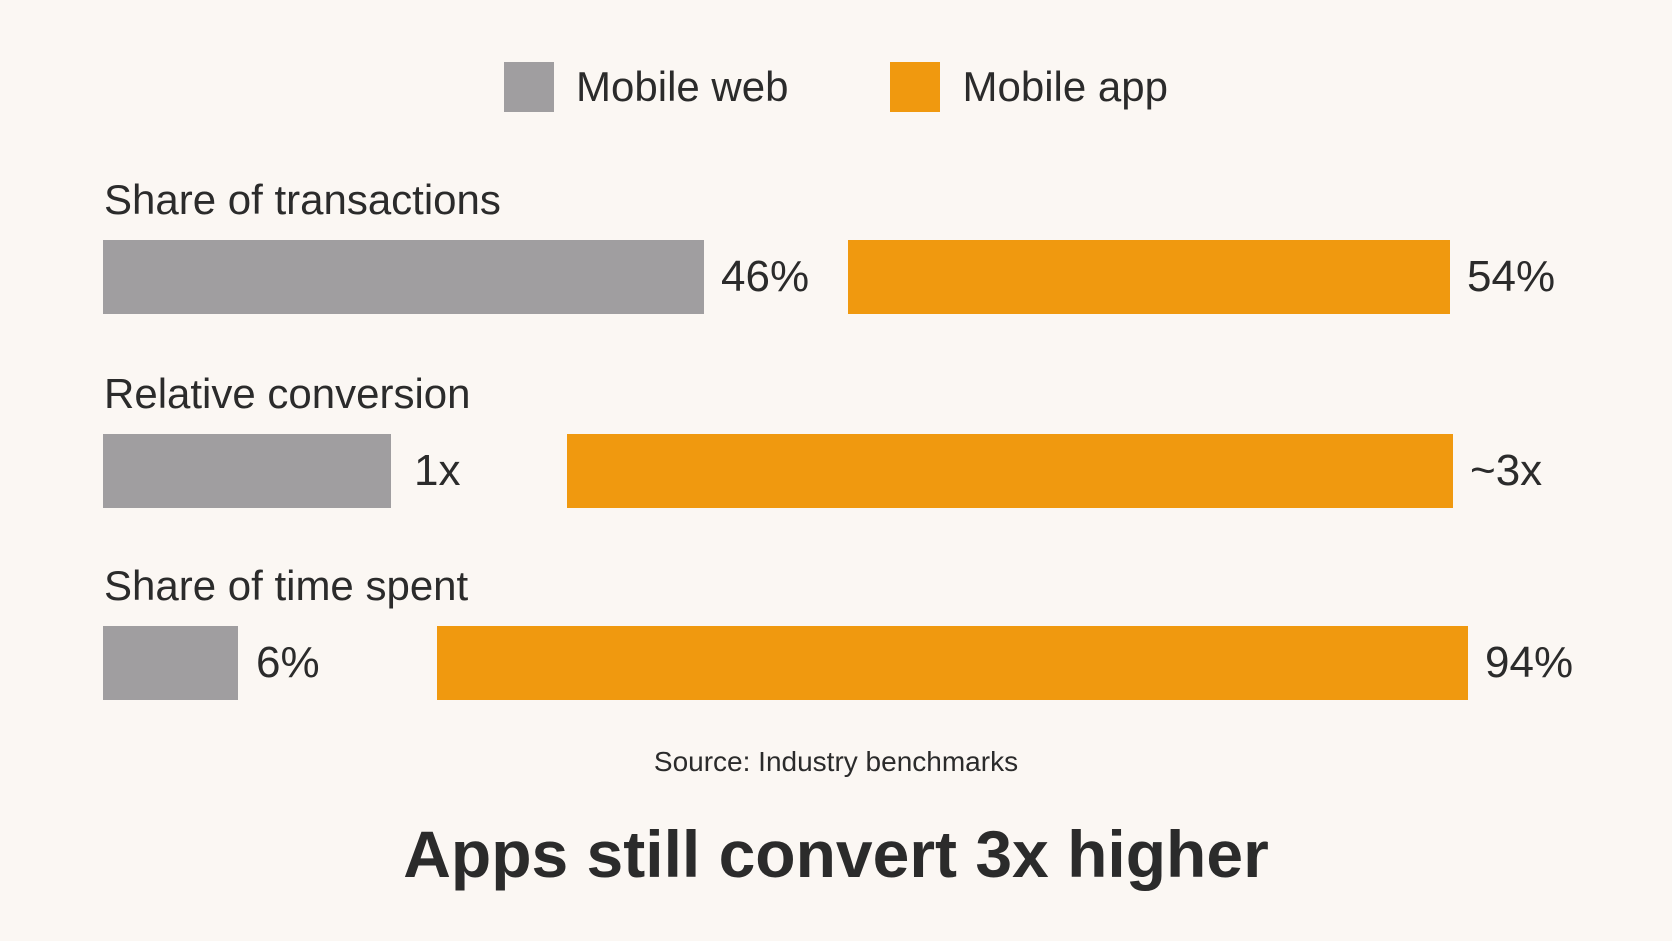 The height and width of the screenshot is (941, 1672). Describe the element at coordinates (682, 86) in the screenshot. I see `legend-label-mobile-web: Mobile web` at that location.